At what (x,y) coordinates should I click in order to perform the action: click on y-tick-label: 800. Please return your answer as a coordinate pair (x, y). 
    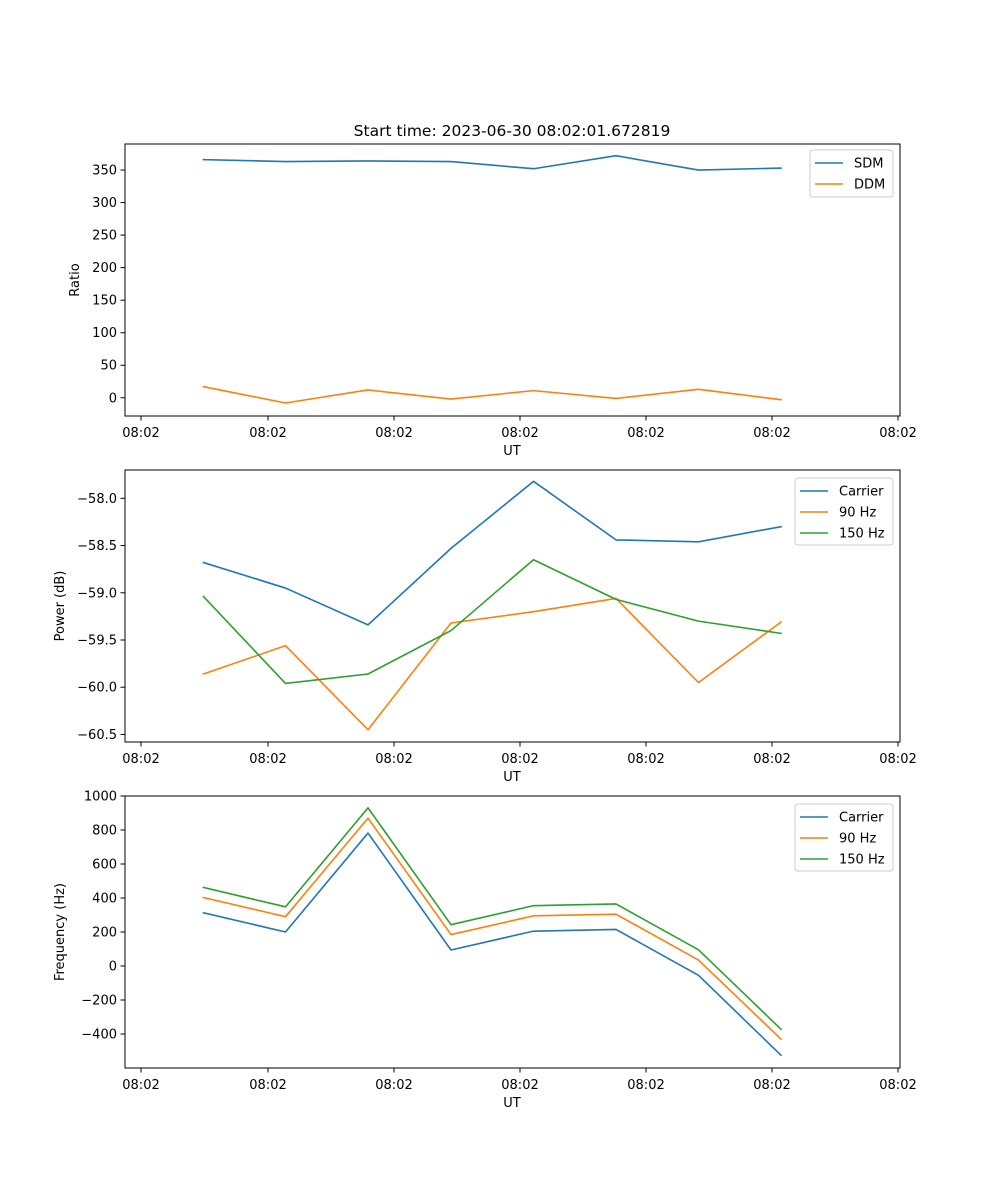
    Looking at the image, I should click on (104, 831).